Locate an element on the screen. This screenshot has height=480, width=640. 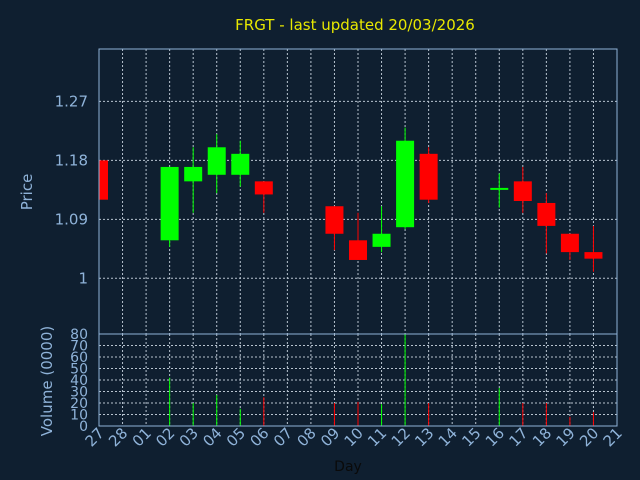
x-tick-label: 28 is located at coordinates (118, 437).